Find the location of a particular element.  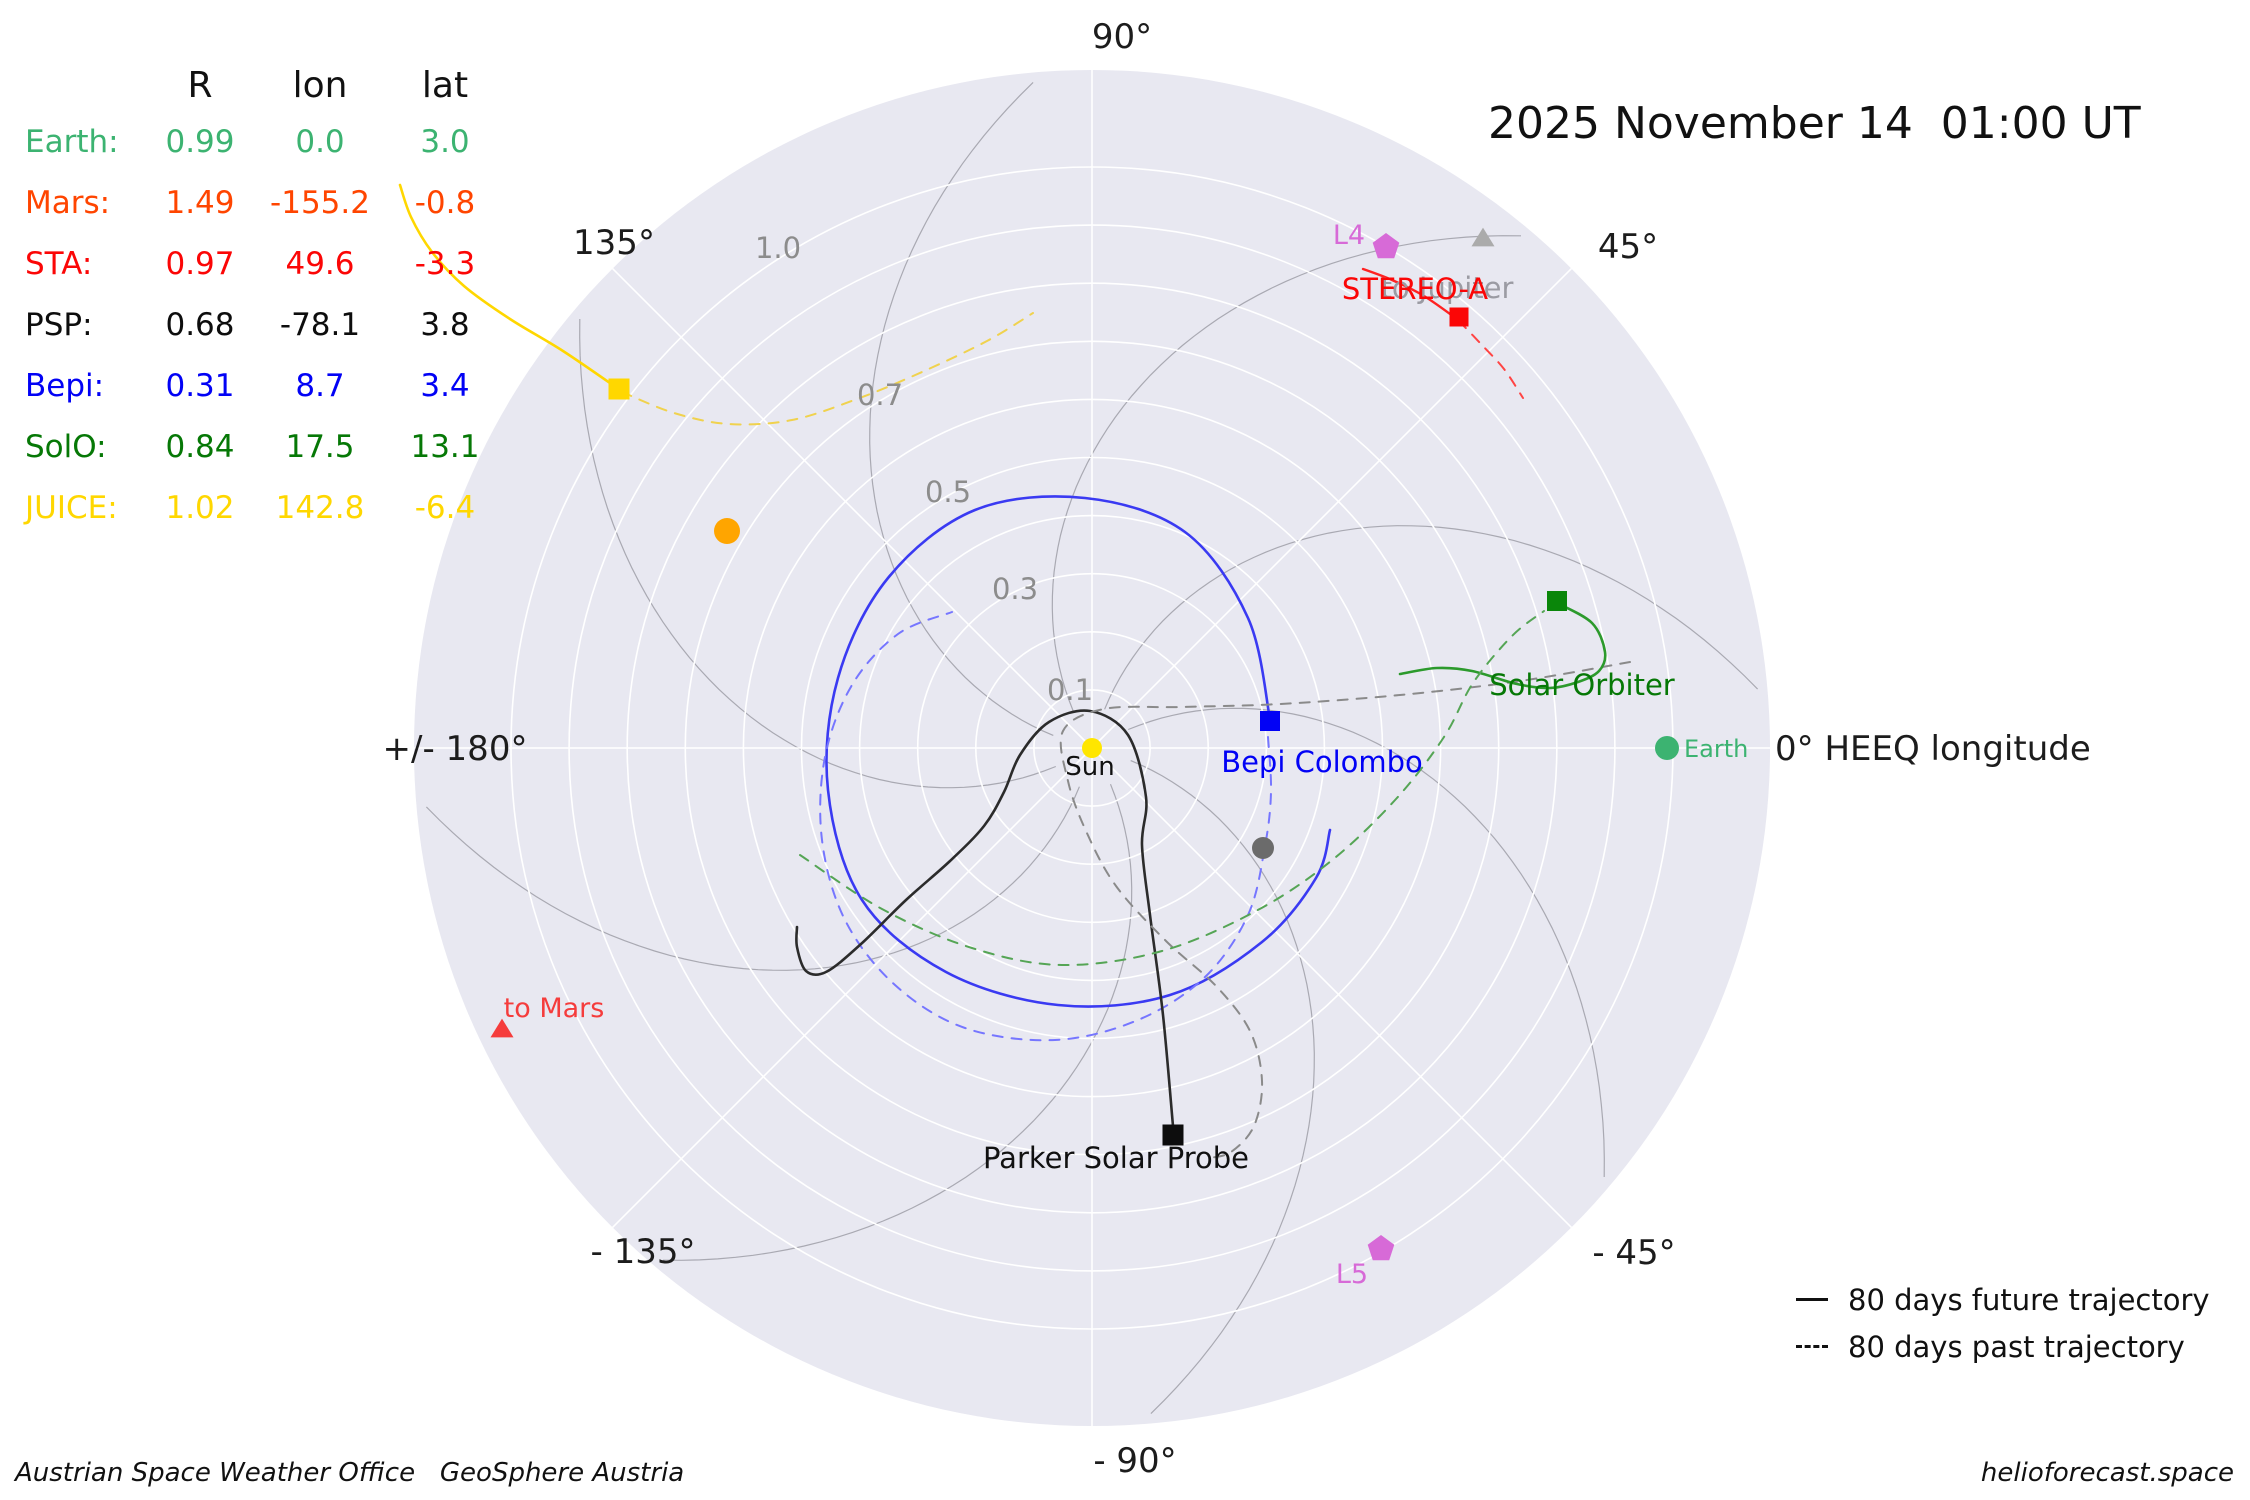

bepi-future-trajectory is located at coordinates (1078, 751).